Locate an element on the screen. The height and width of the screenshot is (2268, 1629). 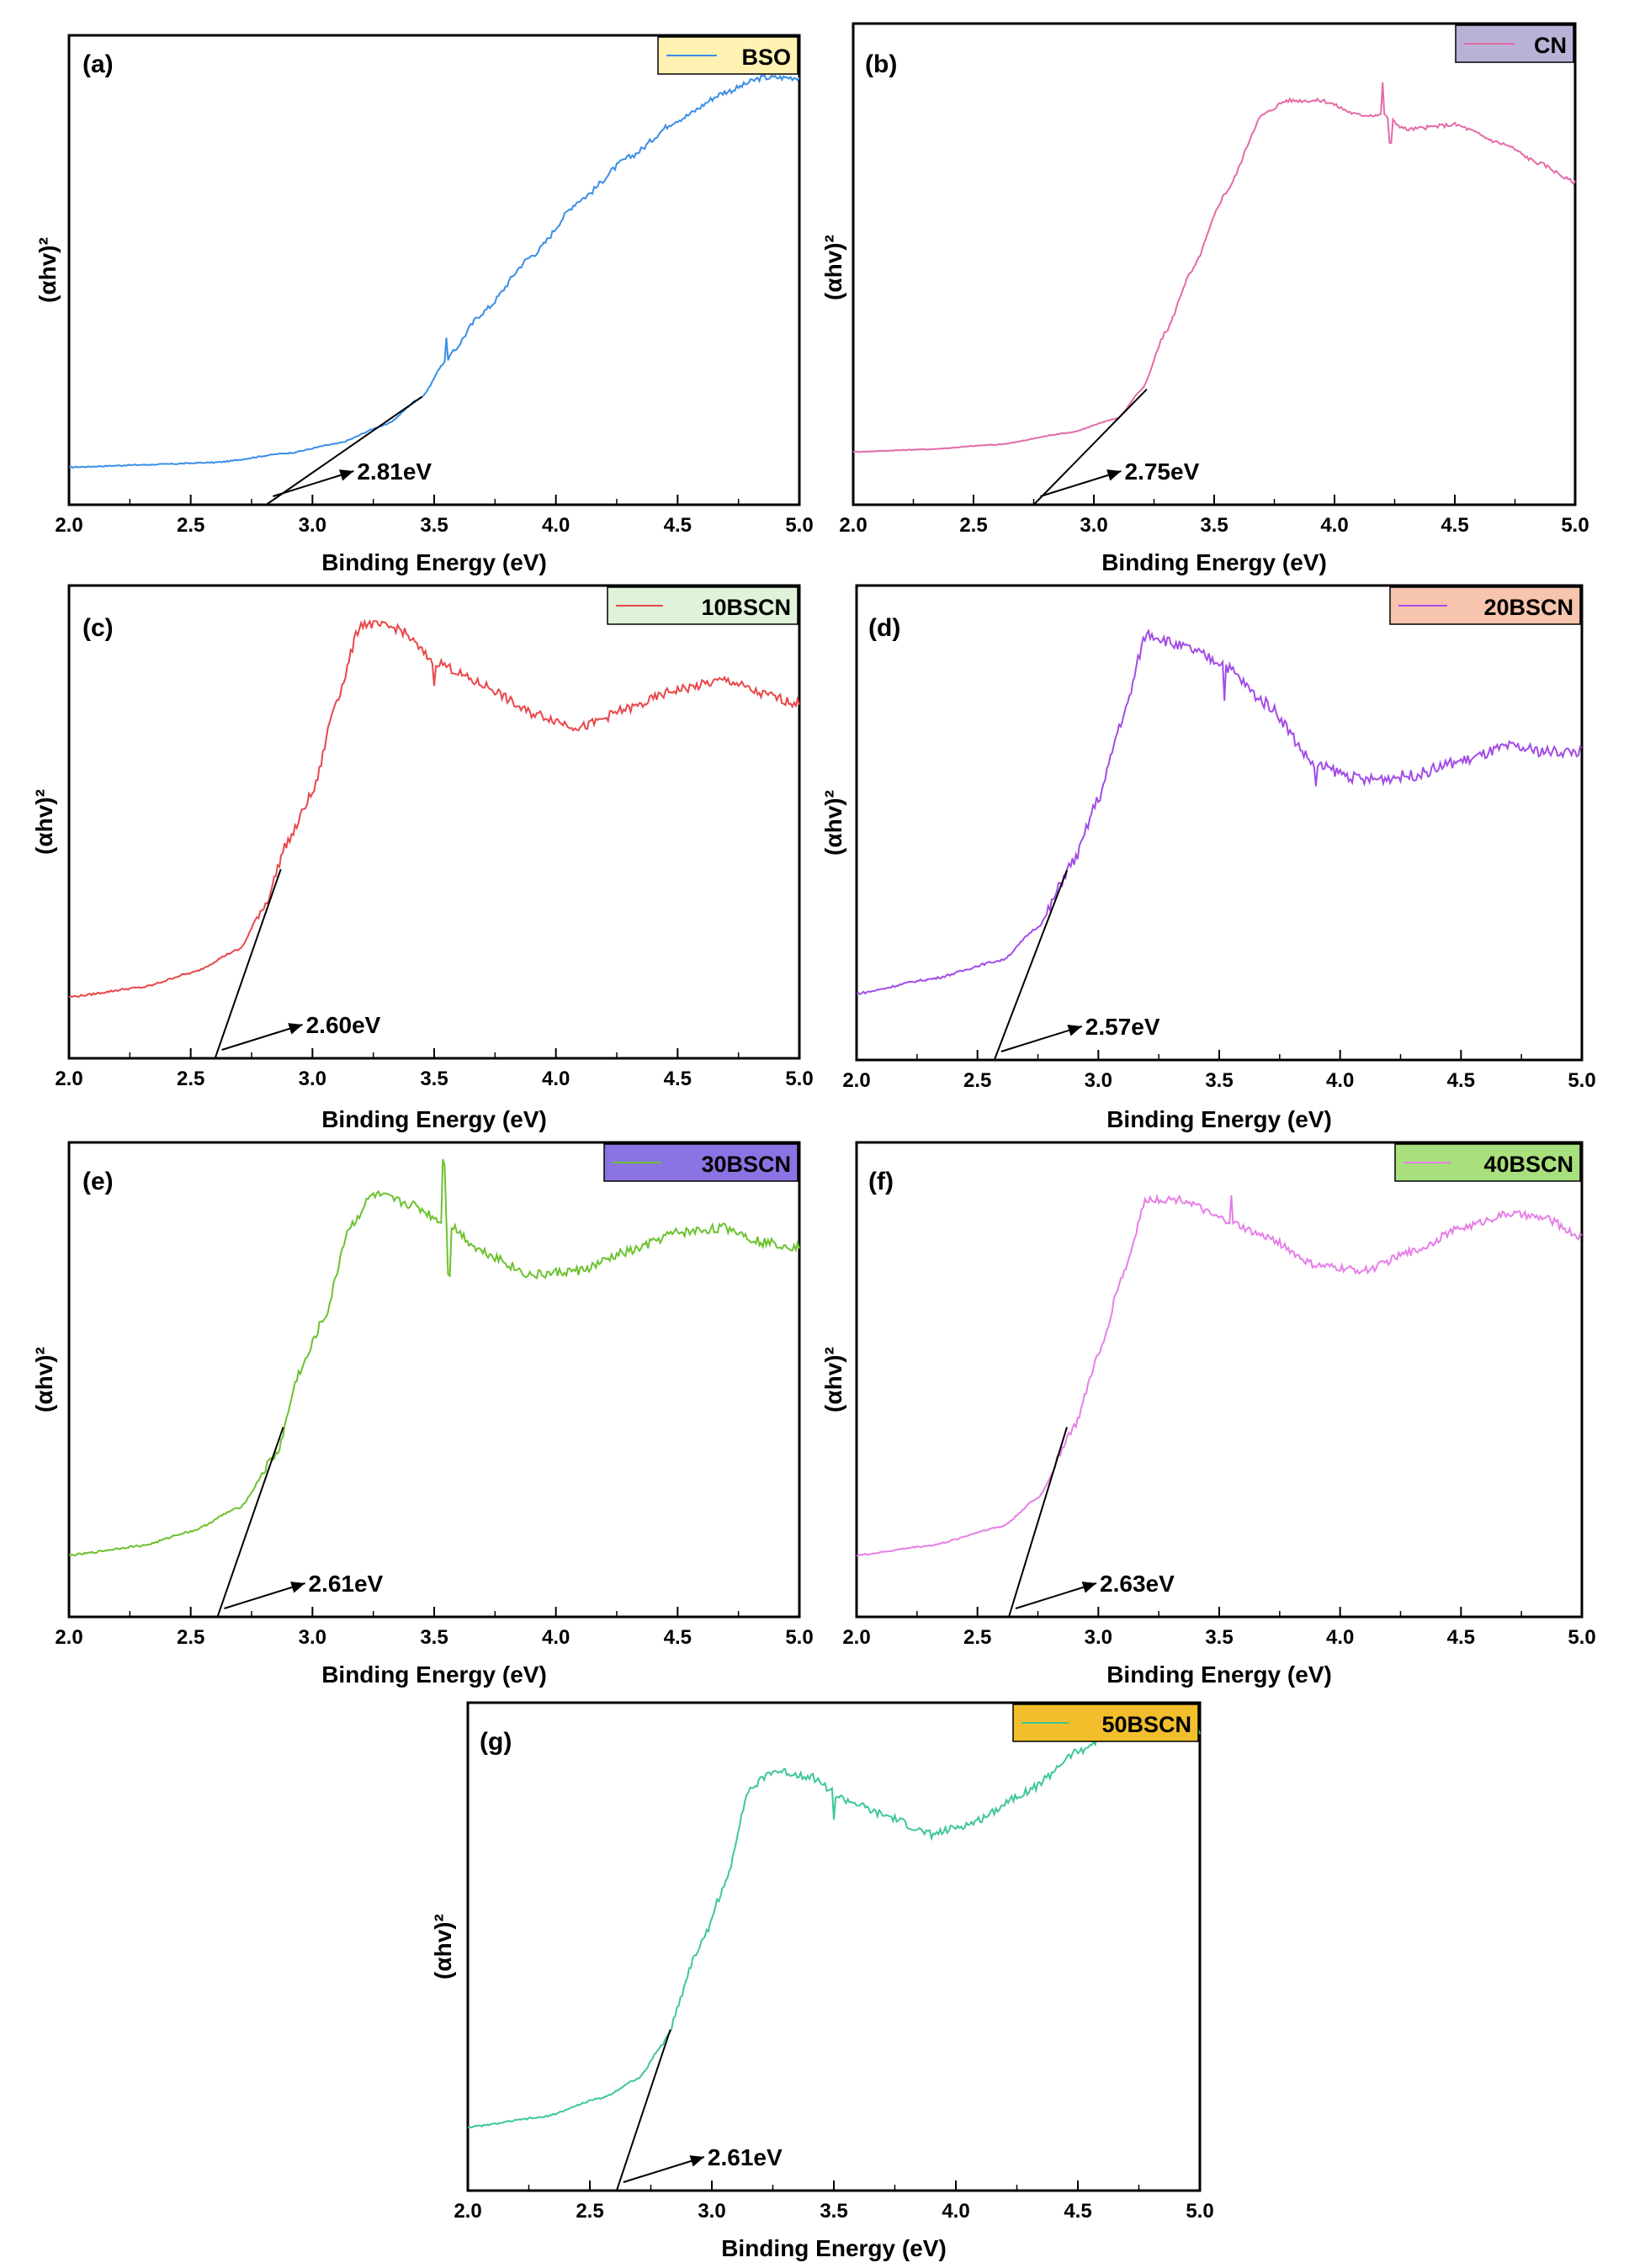
band-gap-label: 2.81eV is located at coordinates (394, 472).